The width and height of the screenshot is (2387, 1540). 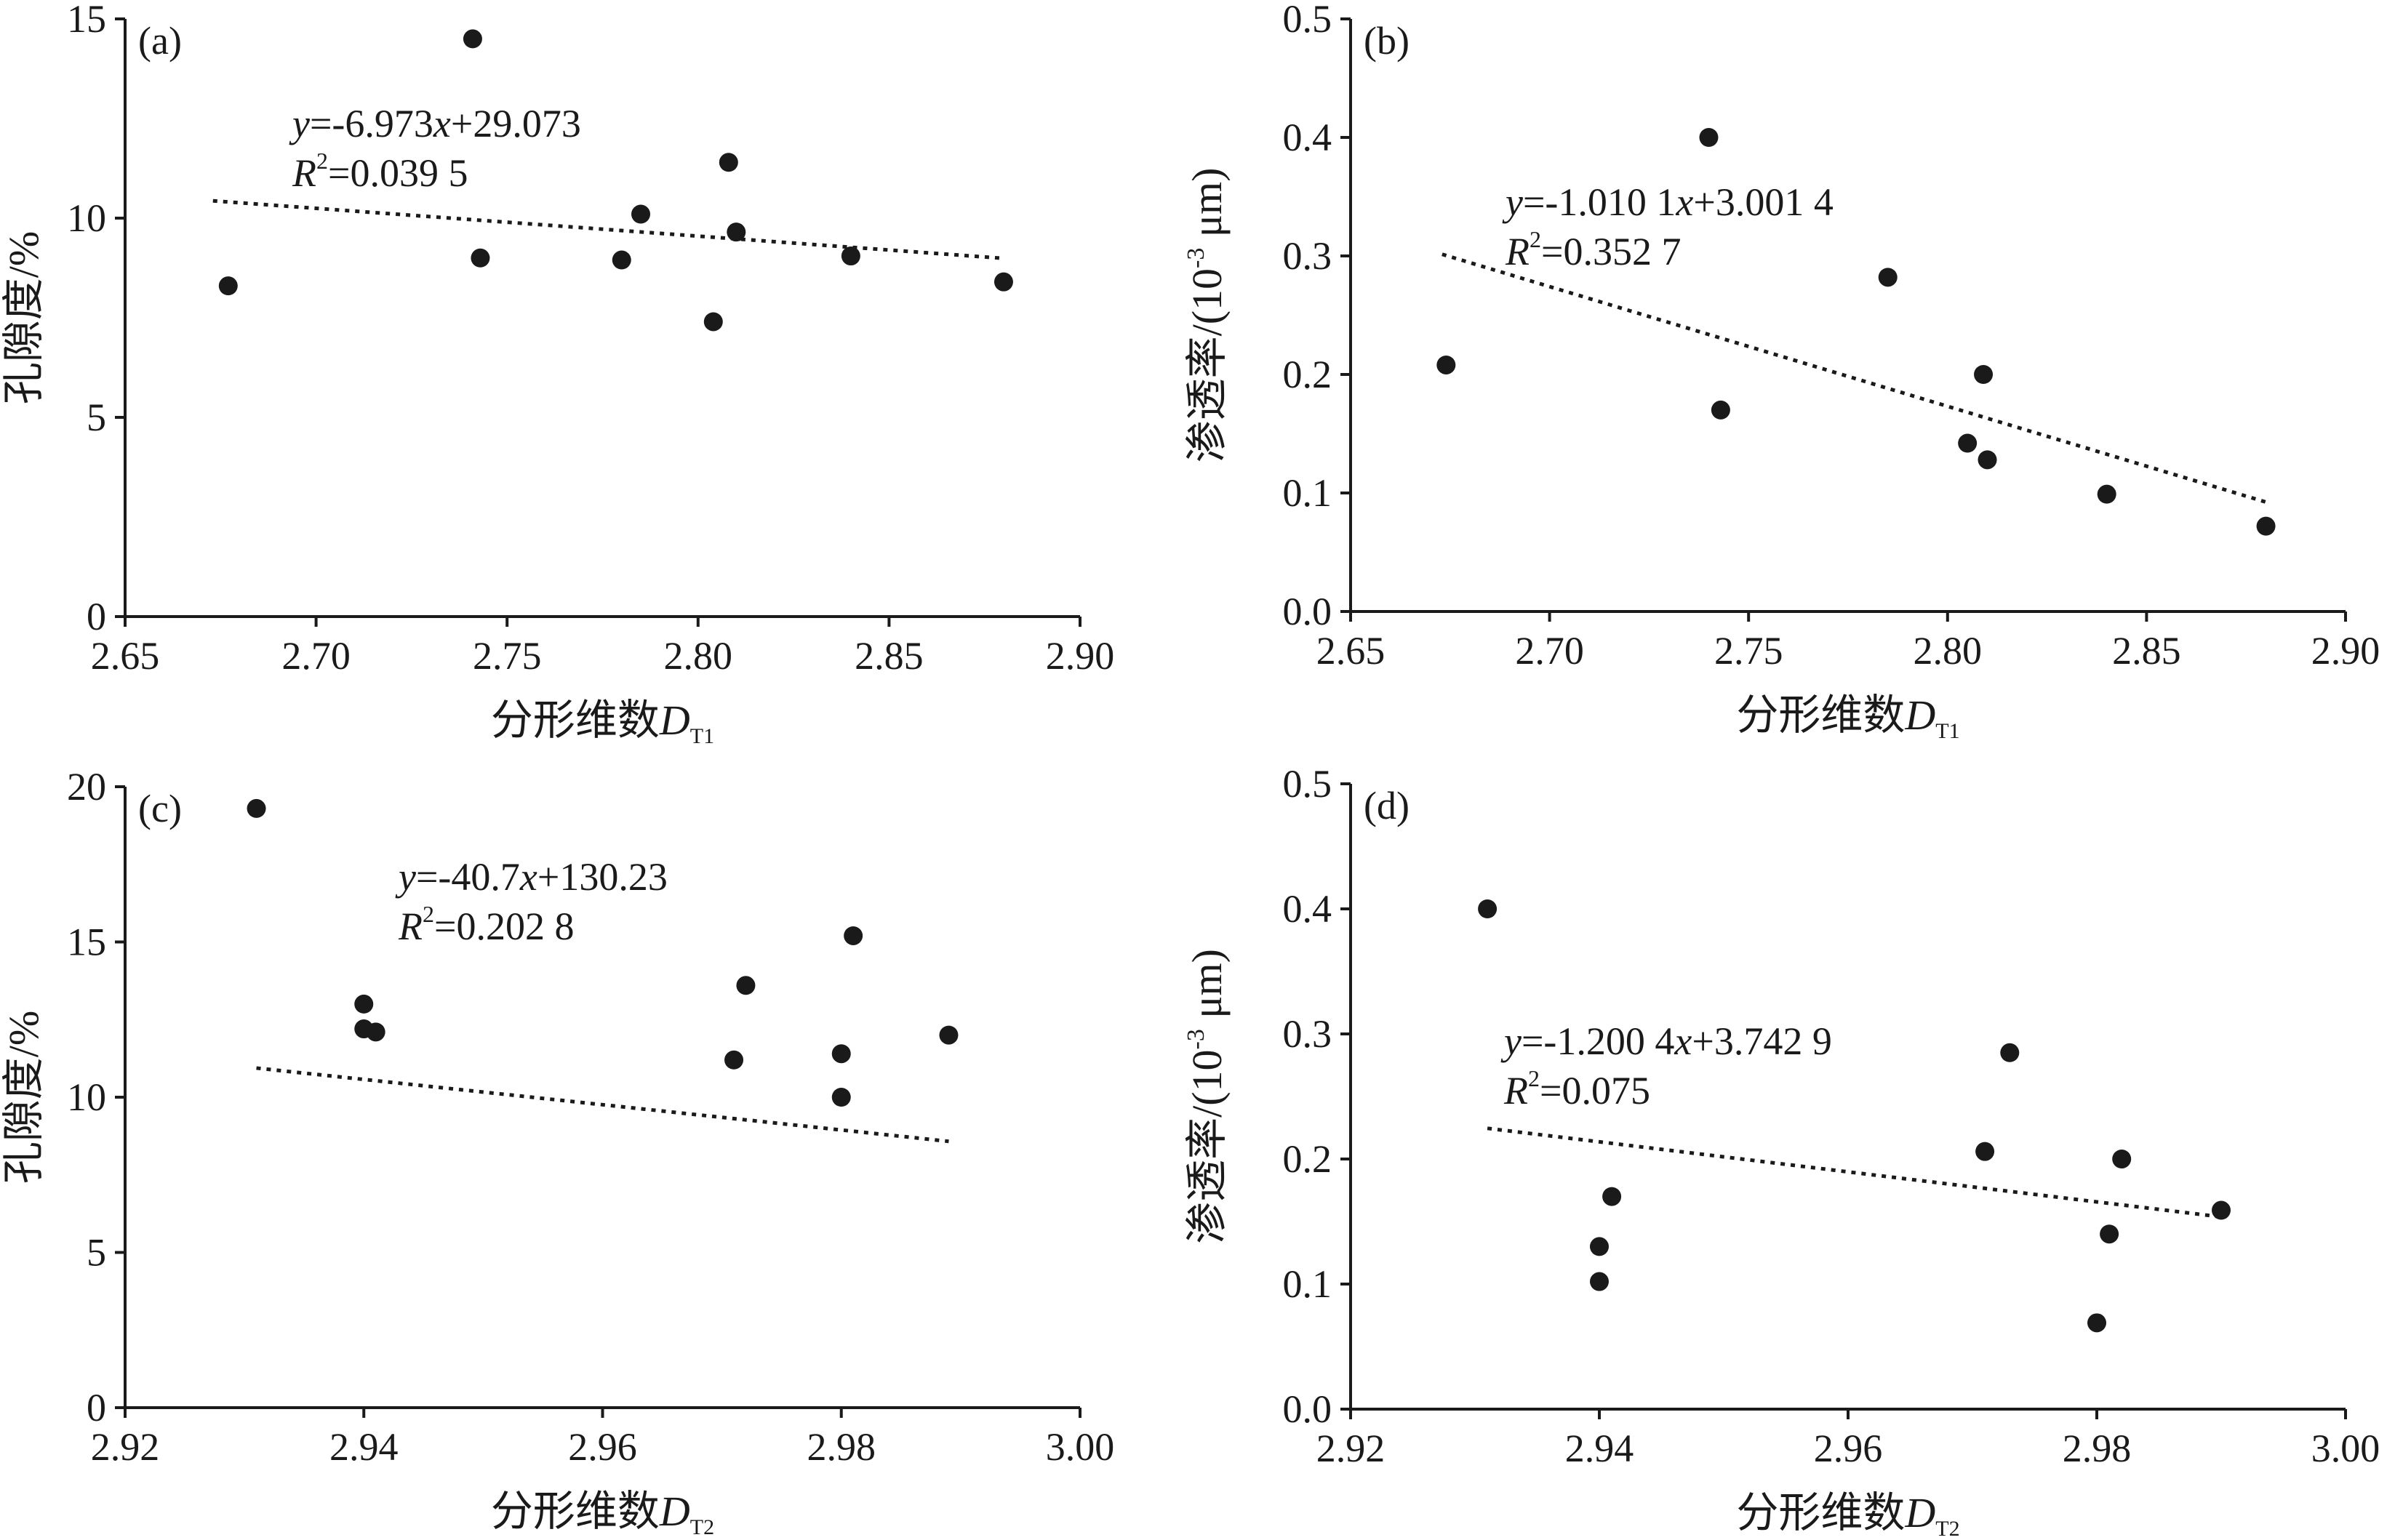 I want to click on regression-equation-b: y=-1.010 1x+3.001 4, so click(x=1668, y=202).